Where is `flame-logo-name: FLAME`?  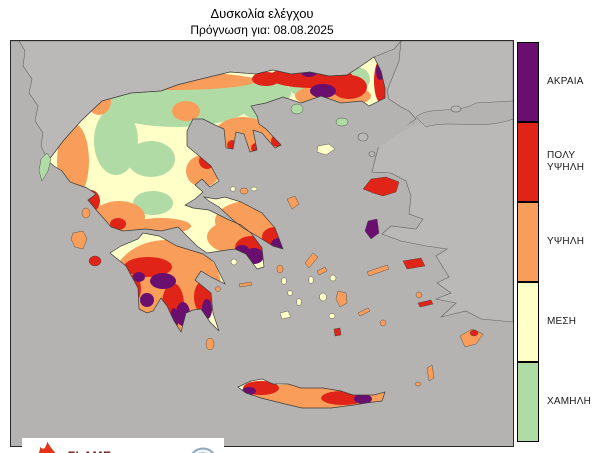 flame-logo-name: FLAME is located at coordinates (90, 451).